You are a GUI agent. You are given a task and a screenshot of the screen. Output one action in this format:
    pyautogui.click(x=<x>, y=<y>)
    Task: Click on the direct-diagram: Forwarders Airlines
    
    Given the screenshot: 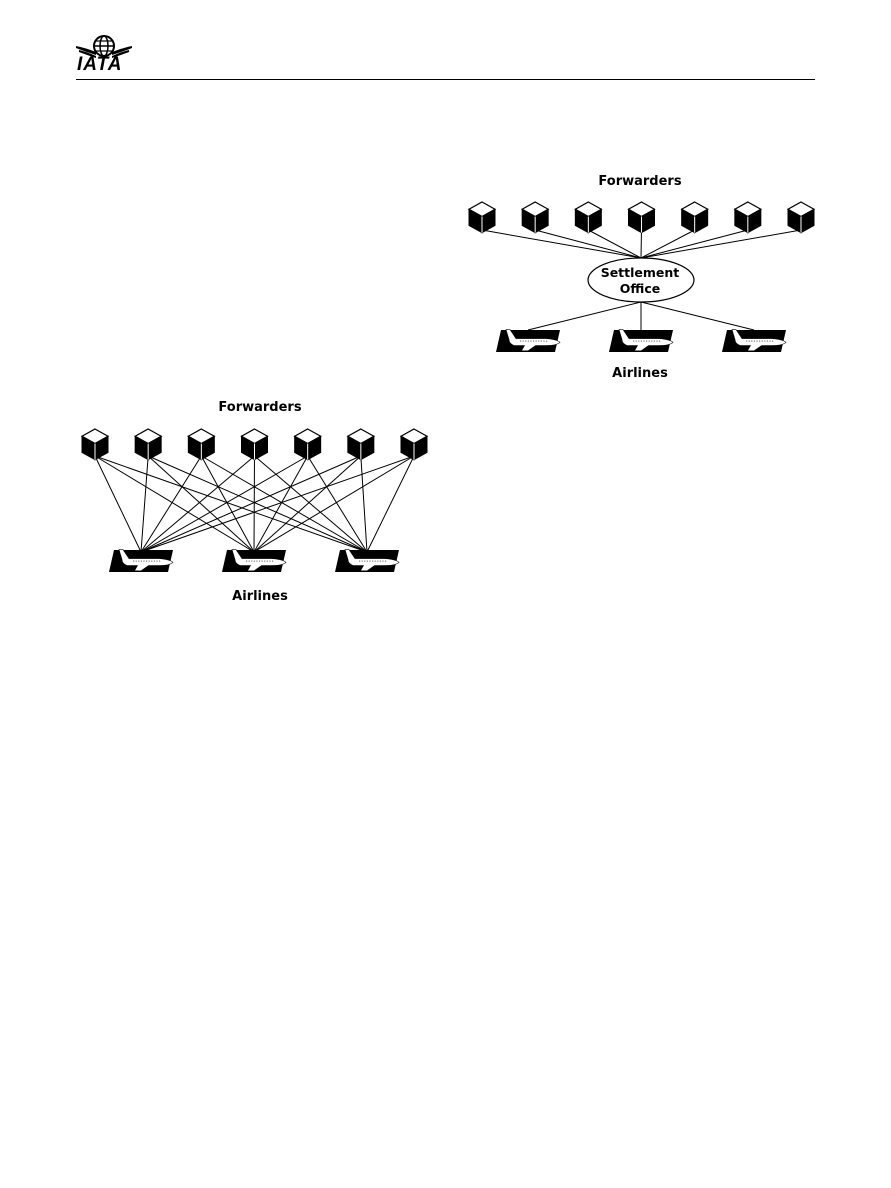 What is the action you would take?
    pyautogui.click(x=260, y=503)
    